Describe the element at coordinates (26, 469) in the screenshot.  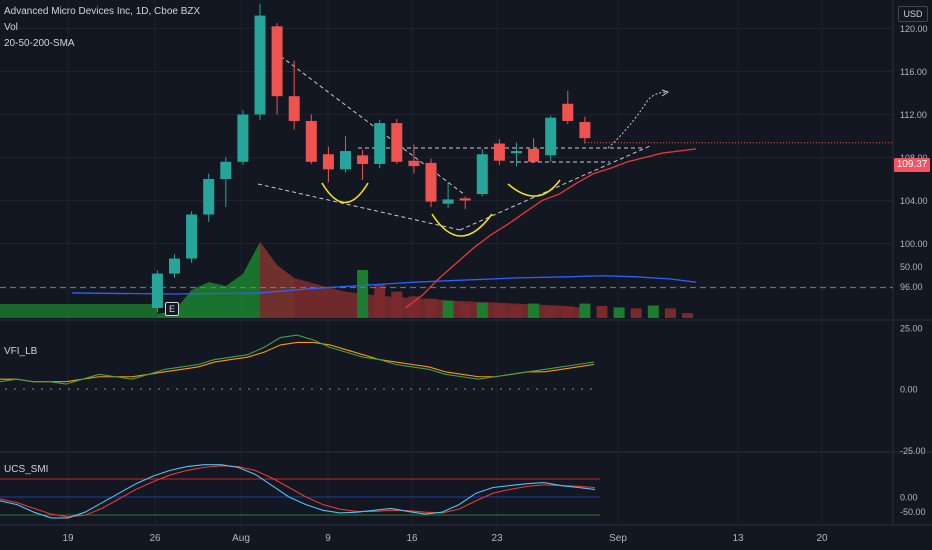
I see `smi-panel-label: UCS_SMI` at that location.